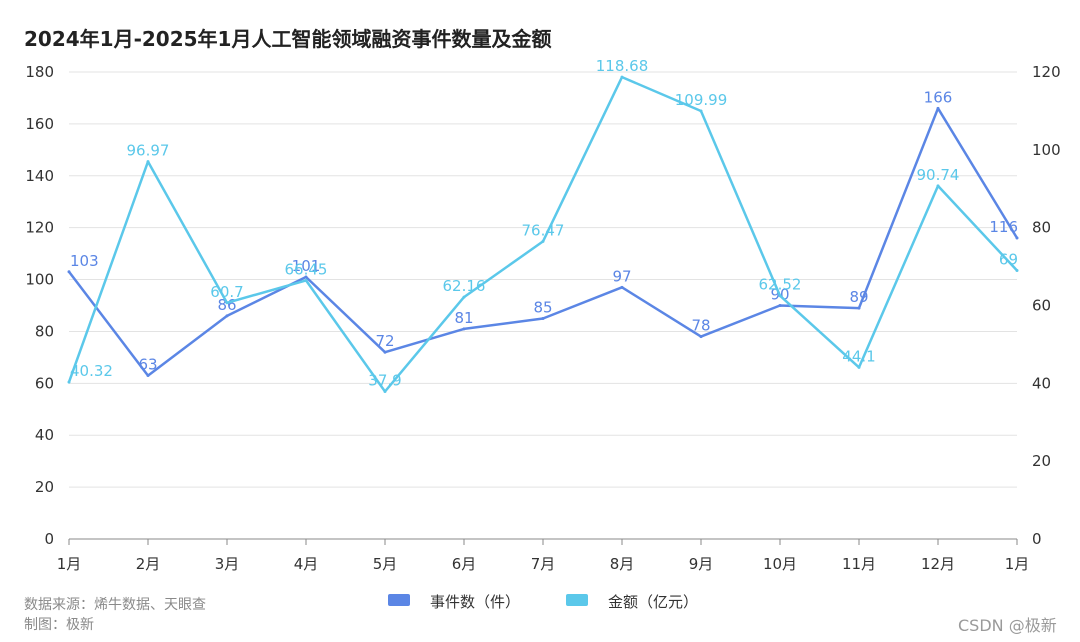 The height and width of the screenshot is (642, 1080). What do you see at coordinates (621, 276) in the screenshot?
I see `data-label: 97` at bounding box center [621, 276].